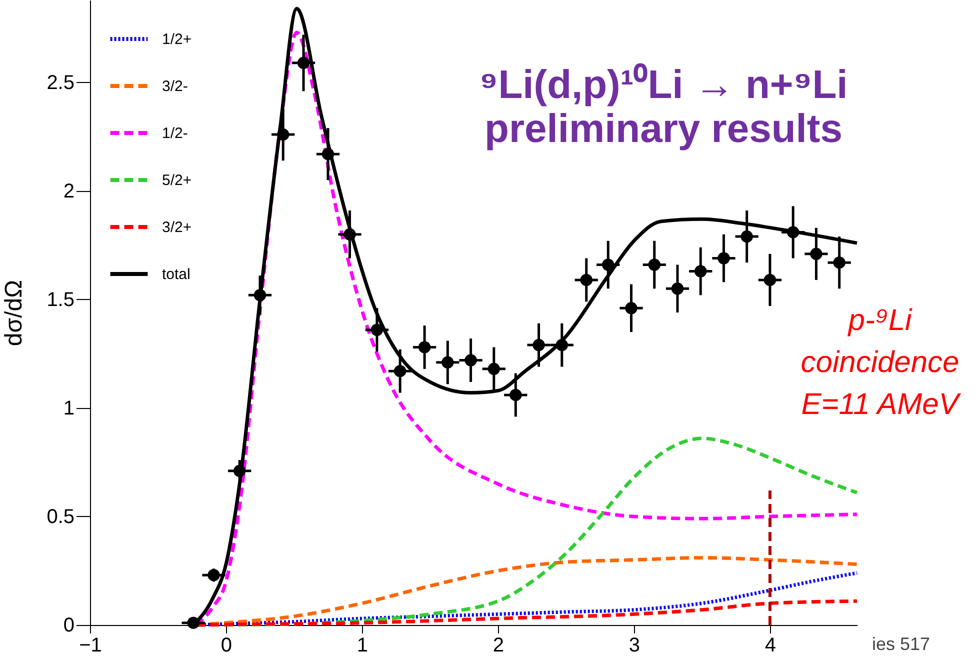  I want to click on legend-label: total, so click(176, 274).